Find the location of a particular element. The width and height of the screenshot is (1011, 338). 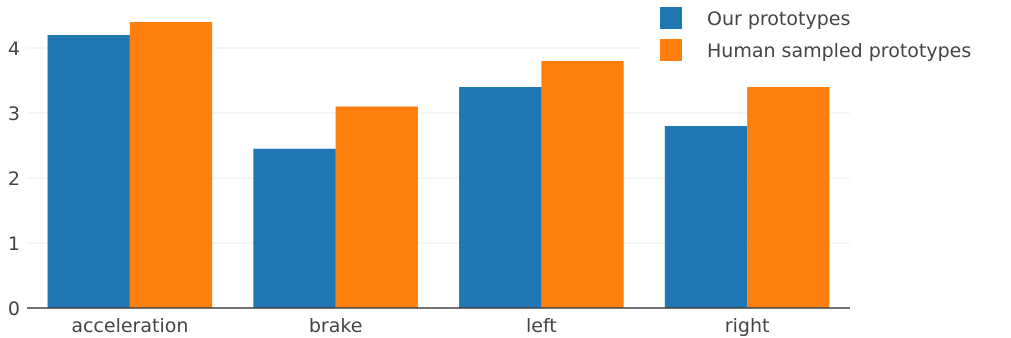

y-tick-label-0: 0 is located at coordinates (14, 309).